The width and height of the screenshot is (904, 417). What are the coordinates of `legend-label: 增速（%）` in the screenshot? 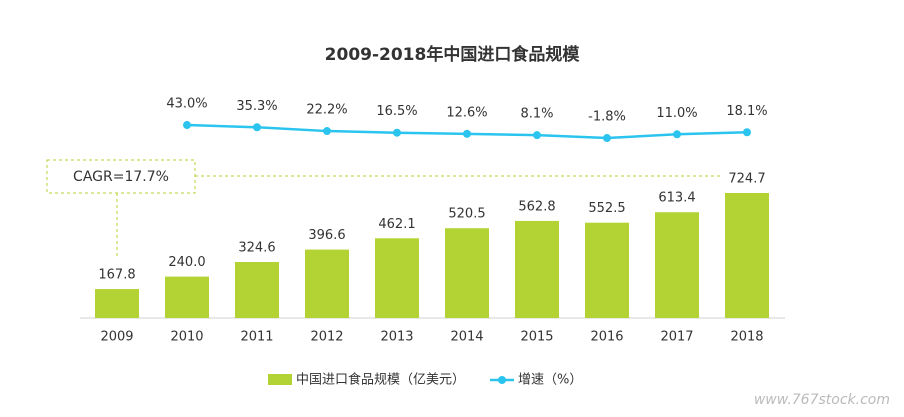 It's located at (550, 380).